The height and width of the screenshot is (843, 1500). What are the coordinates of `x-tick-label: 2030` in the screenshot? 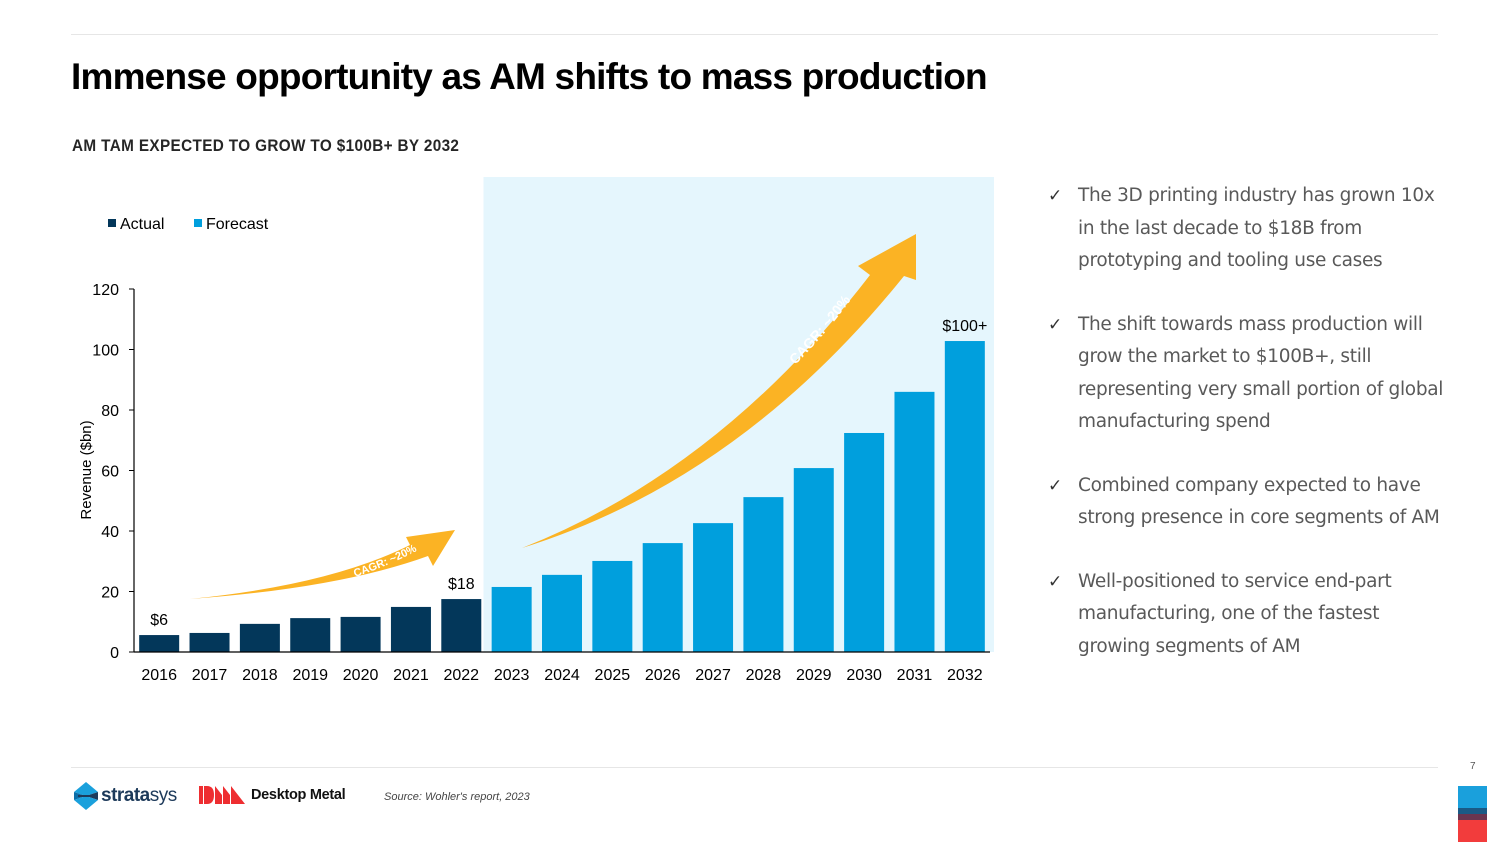 It's located at (864, 675).